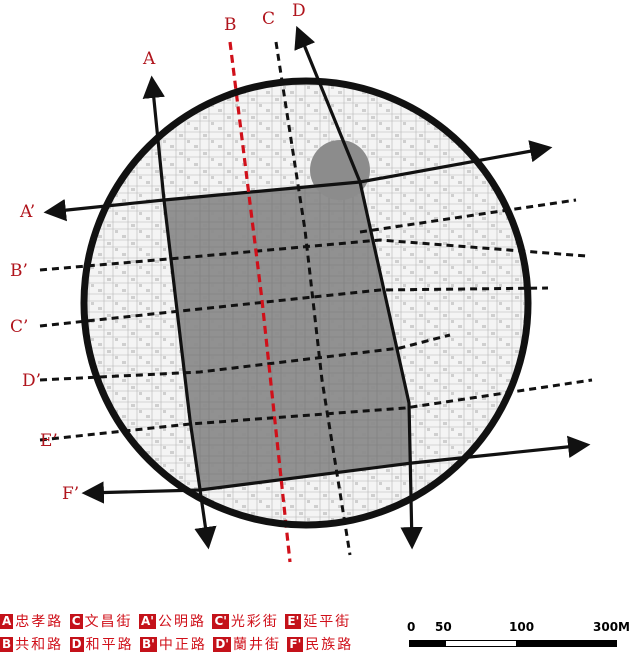 This screenshot has height=657, width=637. Describe the element at coordinates (316, 410) in the screenshot. I see `street-E-prime-line` at that location.